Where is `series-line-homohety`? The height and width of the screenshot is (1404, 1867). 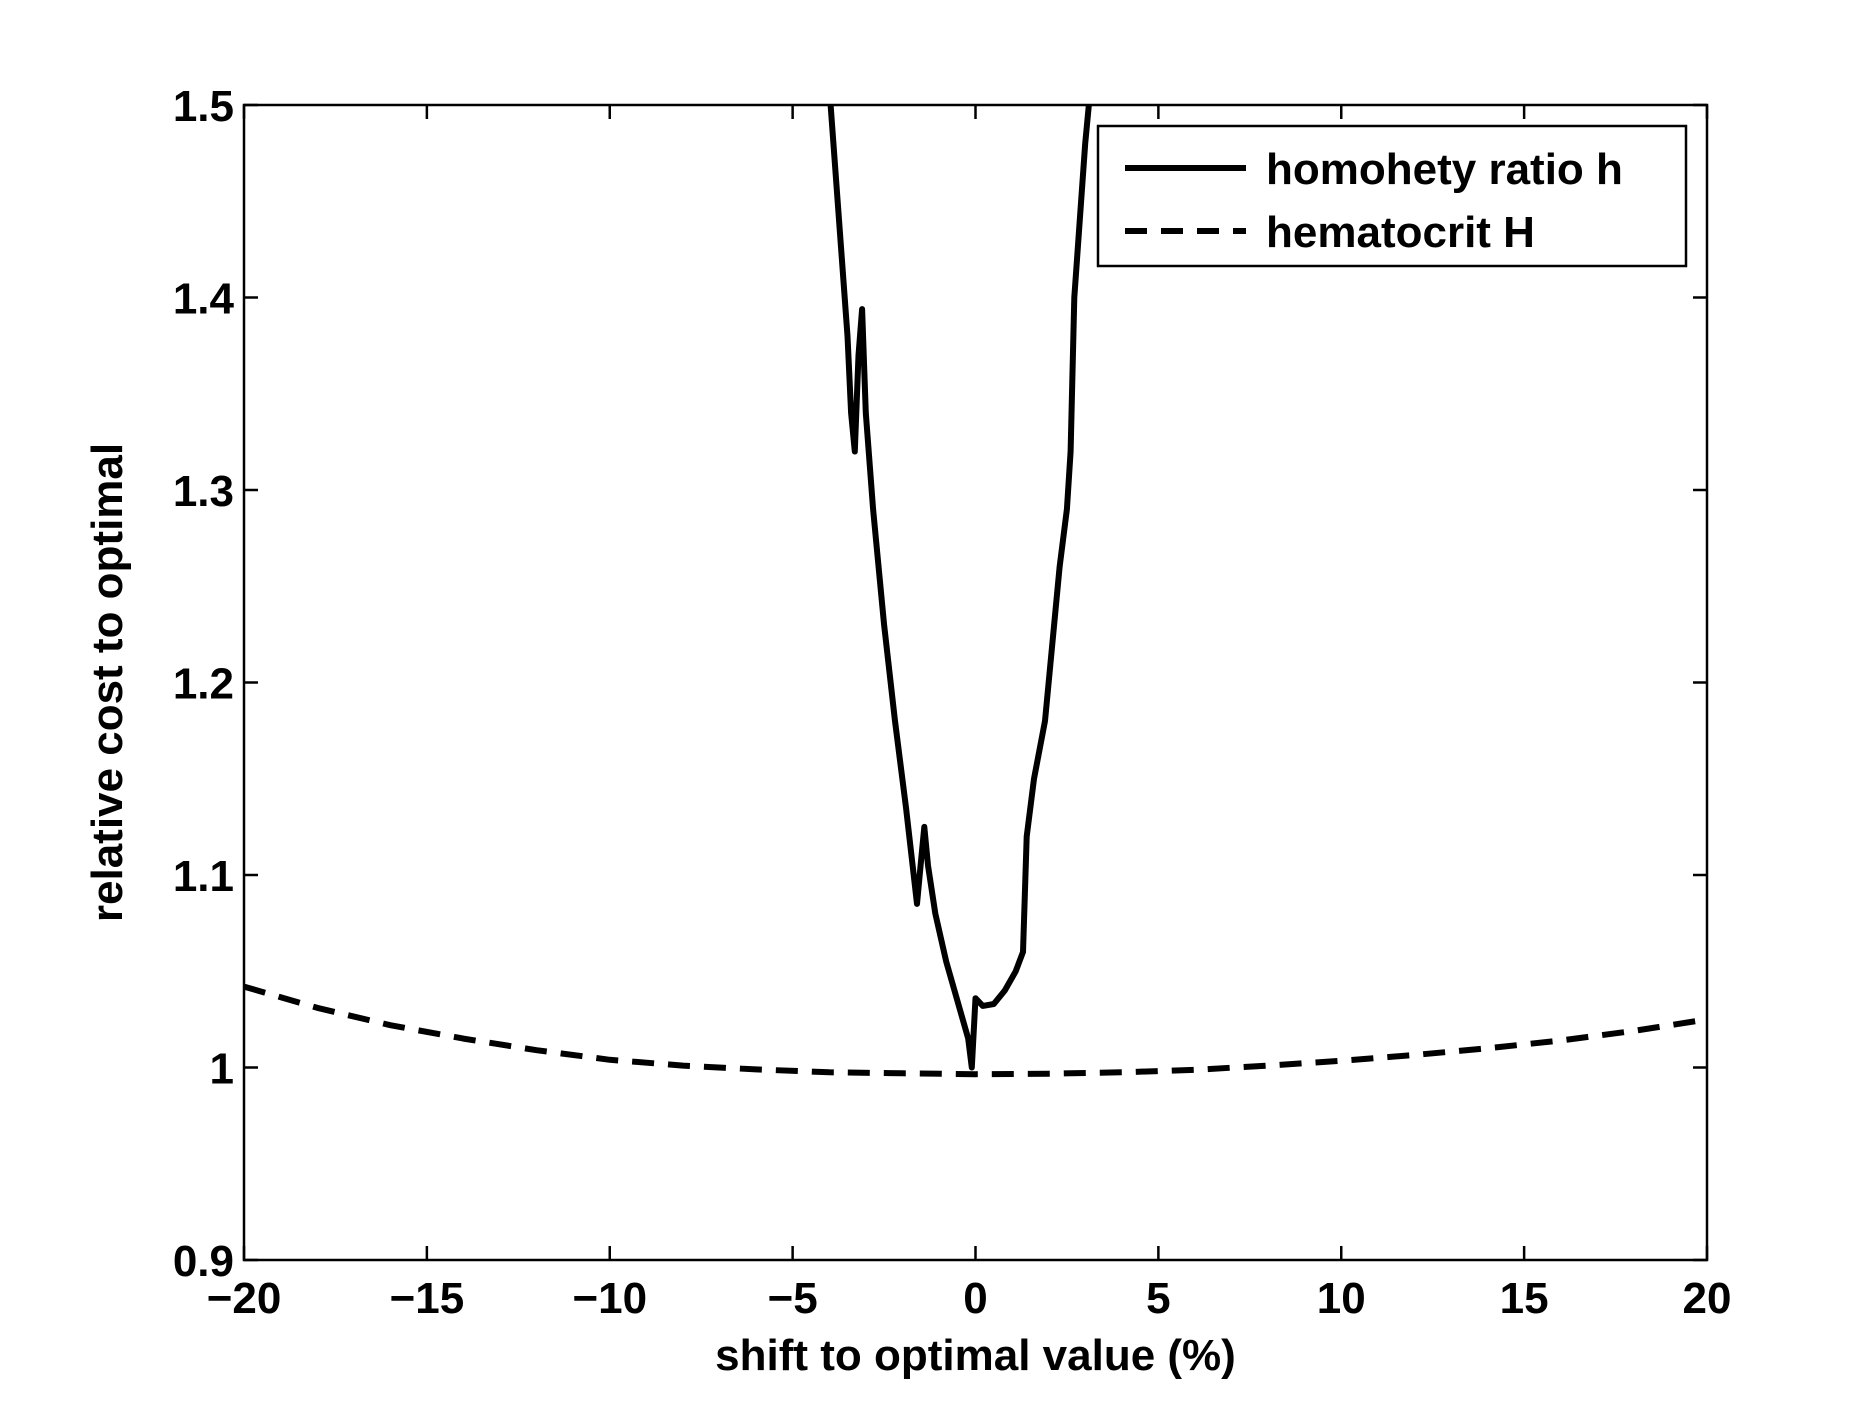
series-line-homohety is located at coordinates (959, 588).